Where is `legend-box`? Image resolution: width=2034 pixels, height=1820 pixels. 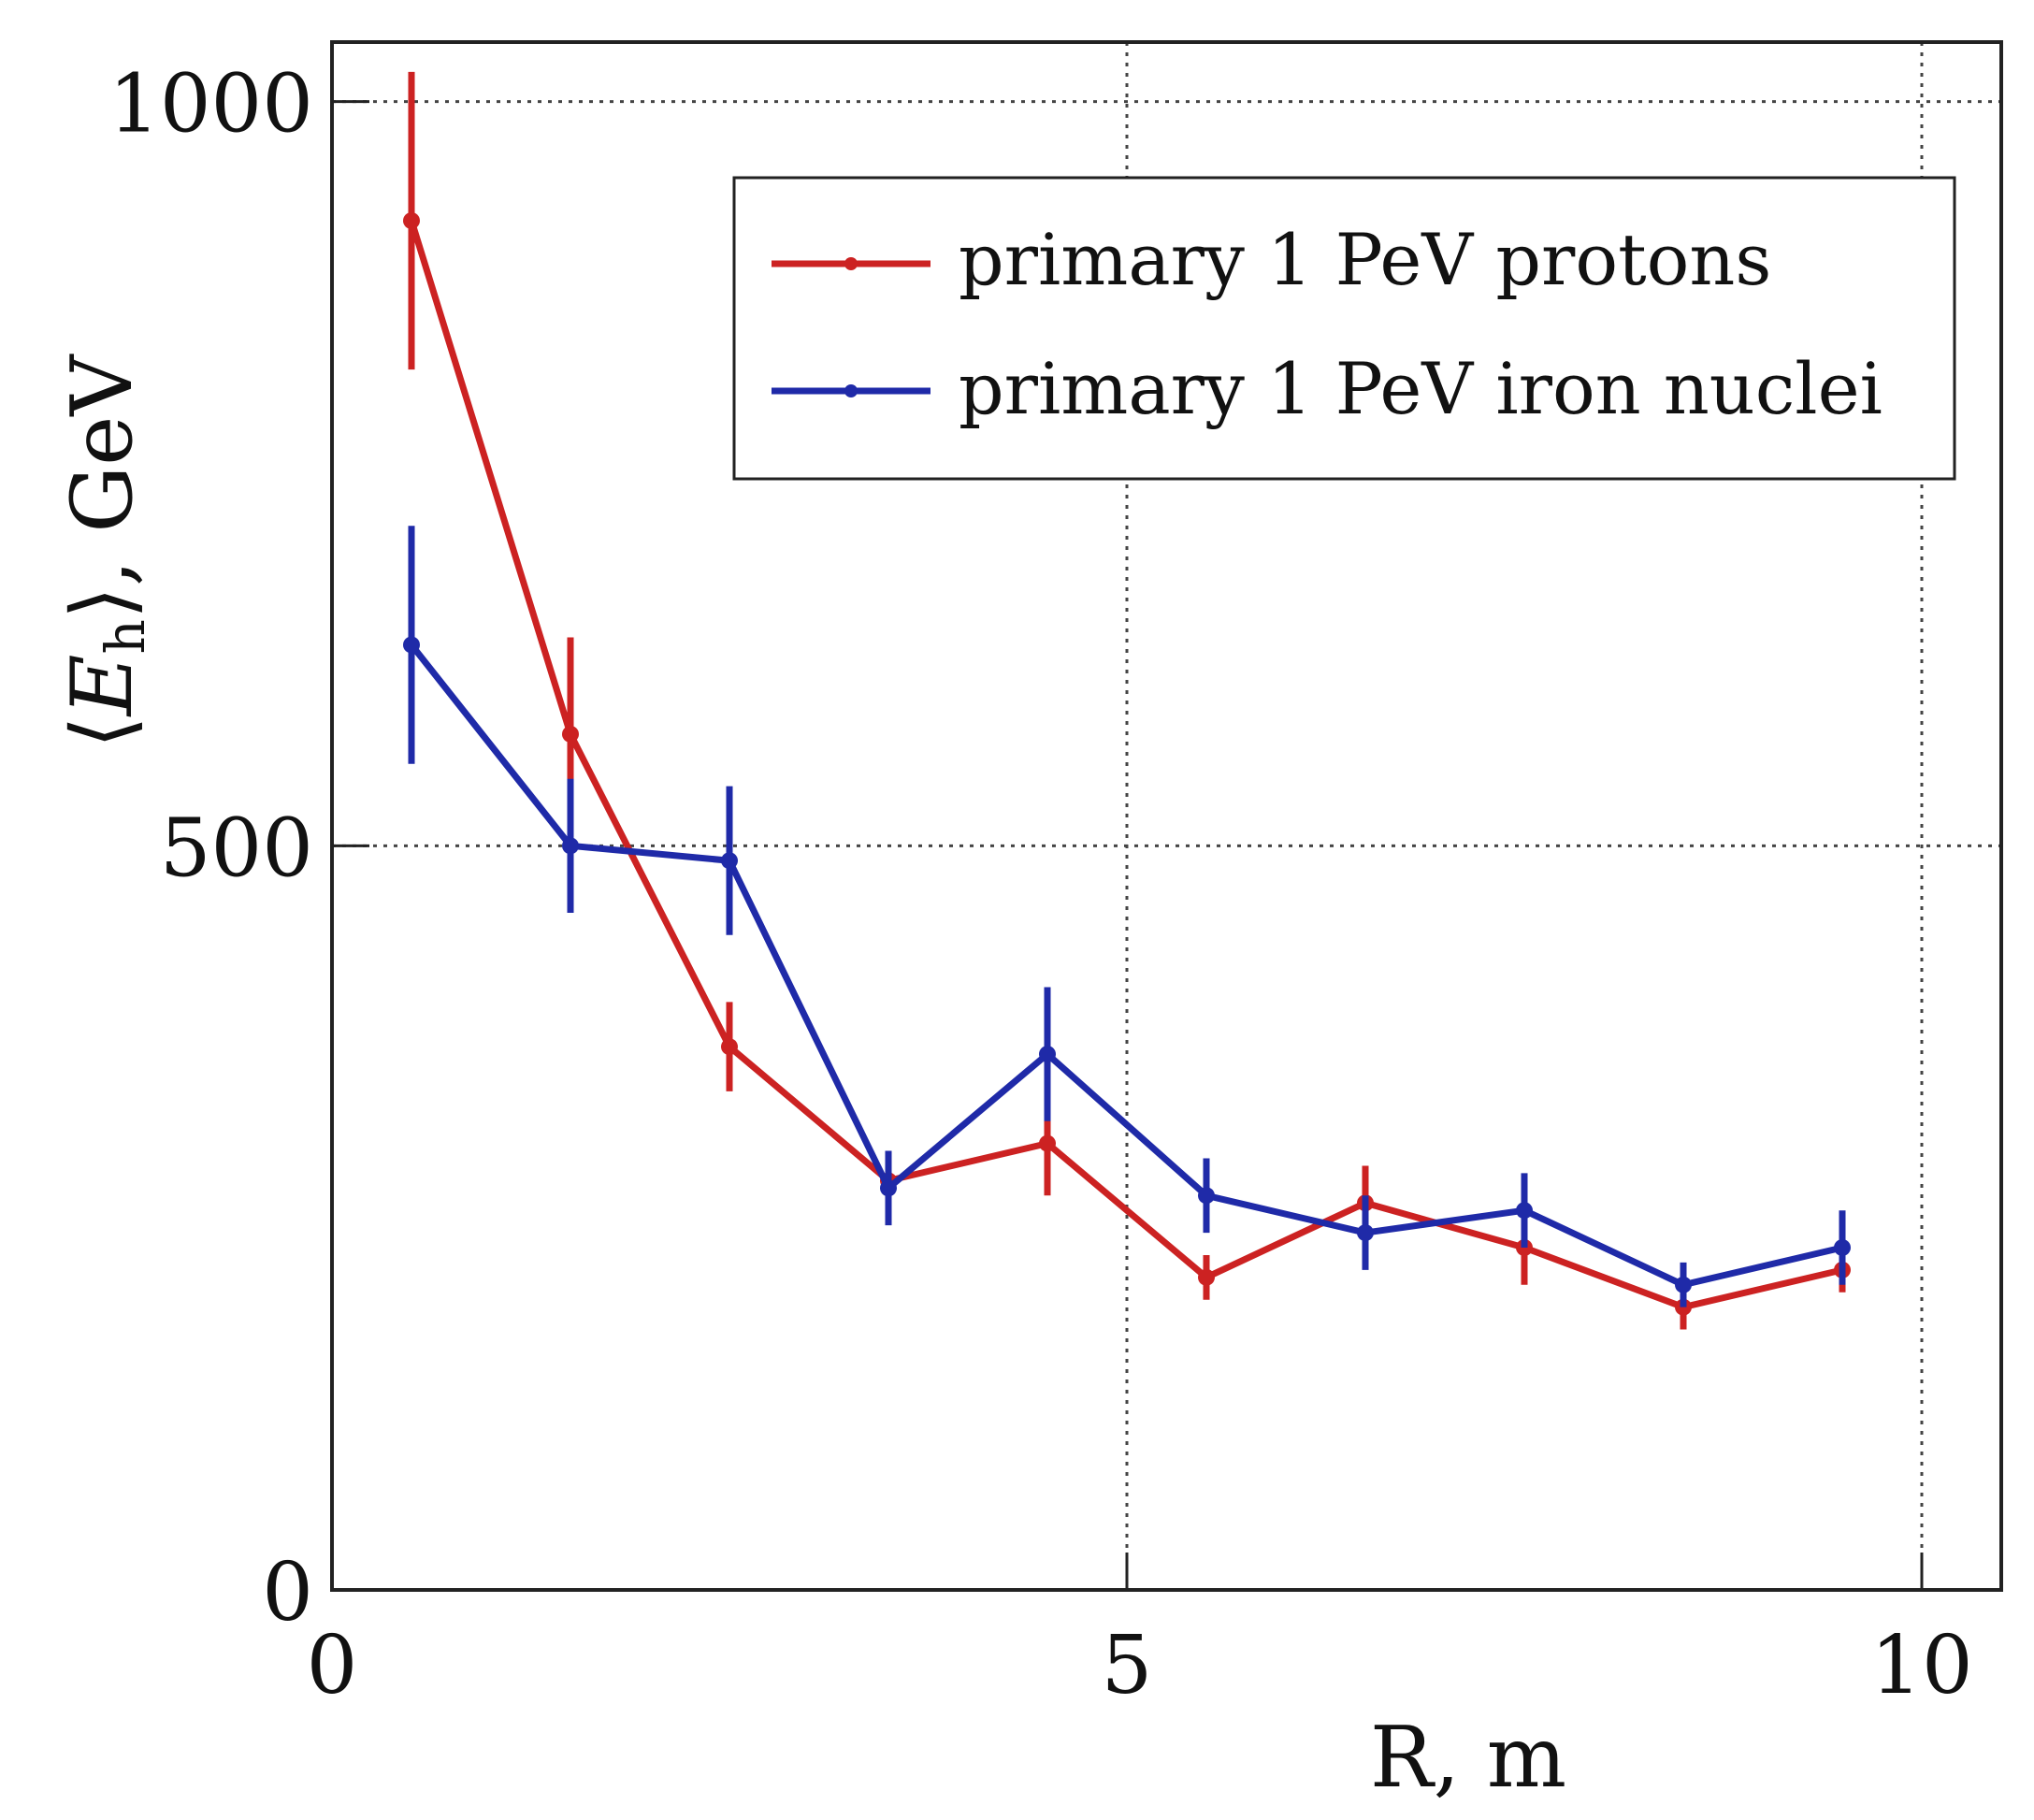 legend-box is located at coordinates (1344, 328).